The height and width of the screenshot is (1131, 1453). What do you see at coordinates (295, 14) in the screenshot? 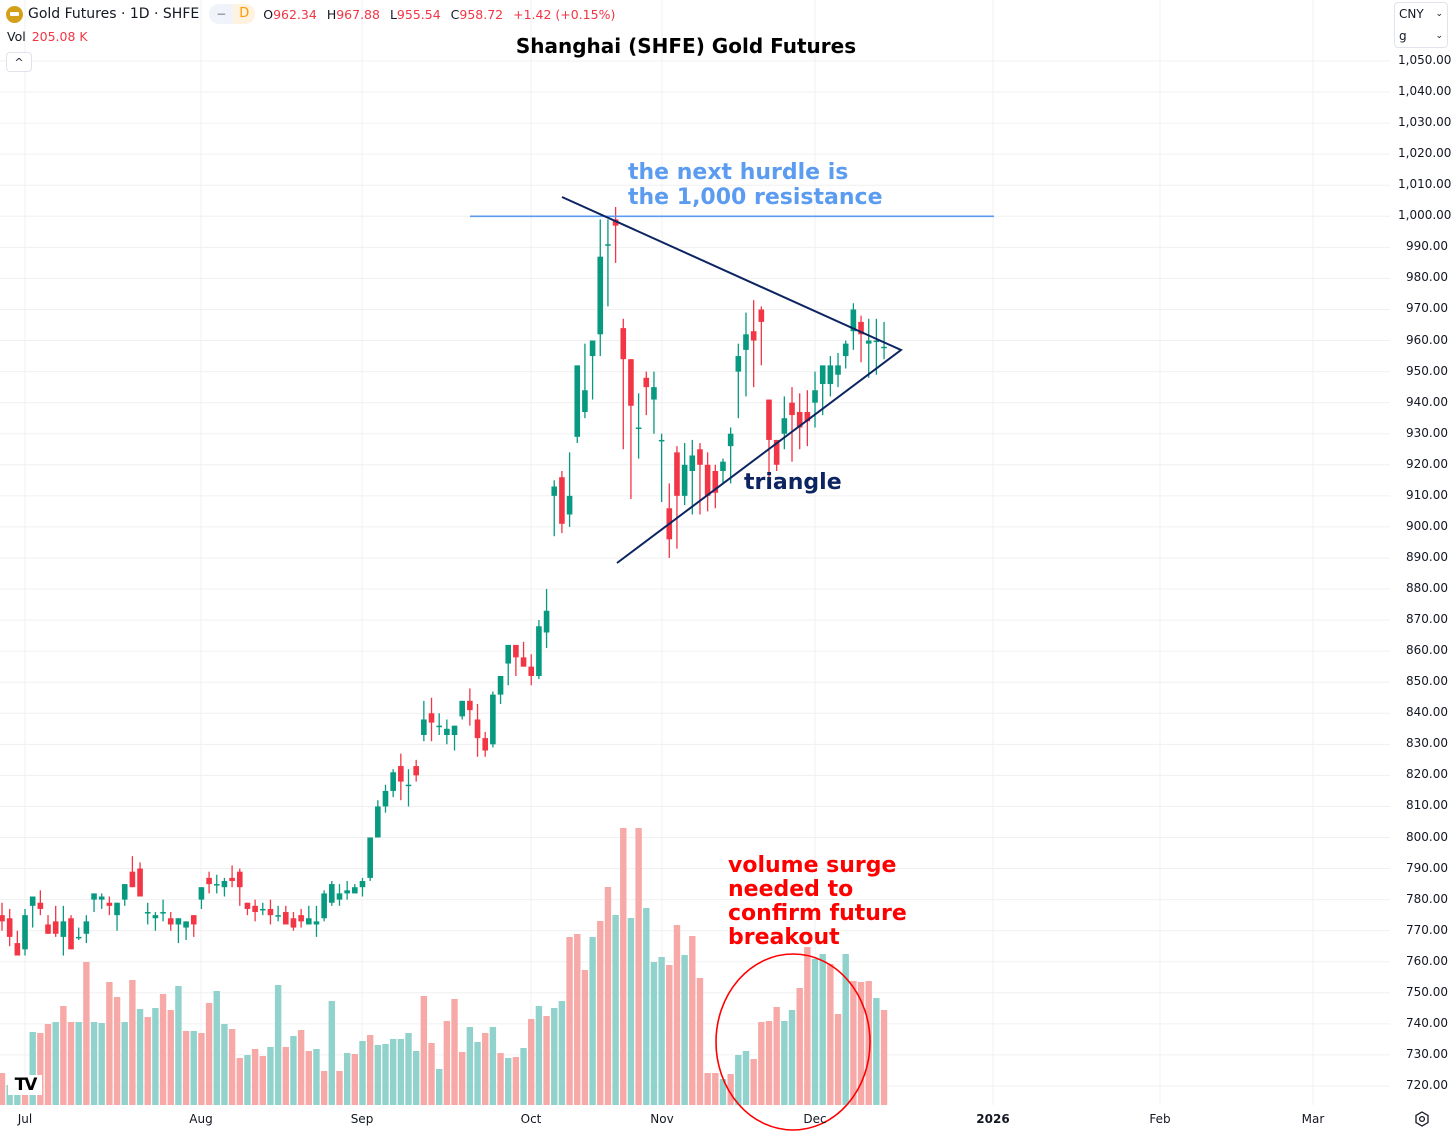
I see `open-value: 962.34` at bounding box center [295, 14].